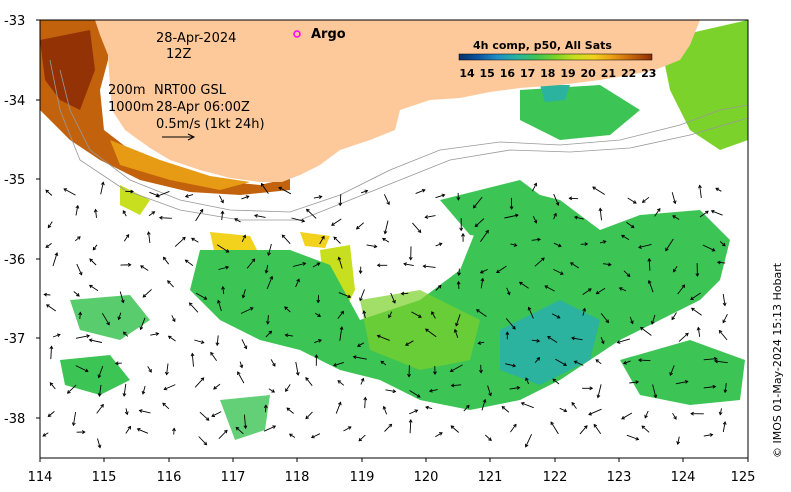 Image resolution: width=791 pixels, height=492 pixels. What do you see at coordinates (14, 419) in the screenshot?
I see `y-tick-label: -38` at bounding box center [14, 419].